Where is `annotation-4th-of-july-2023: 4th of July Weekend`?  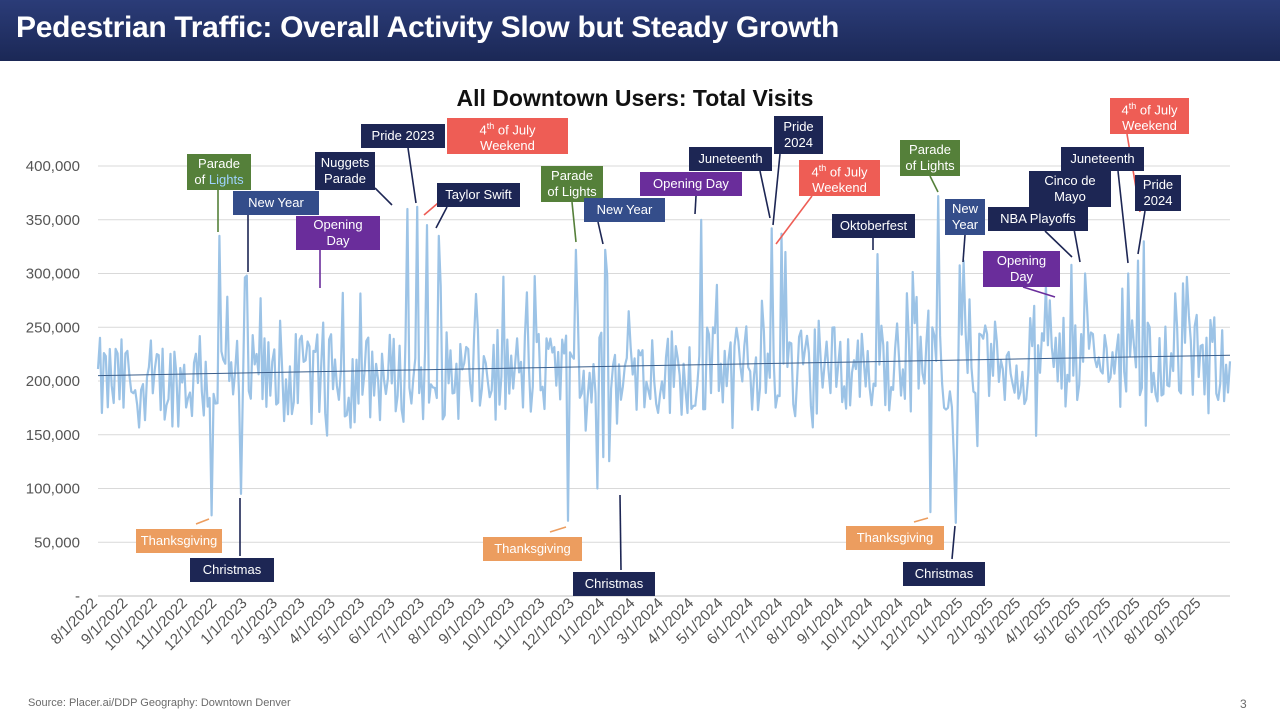
annotation-4th-of-july-2023: 4th of July Weekend is located at coordinates (507, 136).